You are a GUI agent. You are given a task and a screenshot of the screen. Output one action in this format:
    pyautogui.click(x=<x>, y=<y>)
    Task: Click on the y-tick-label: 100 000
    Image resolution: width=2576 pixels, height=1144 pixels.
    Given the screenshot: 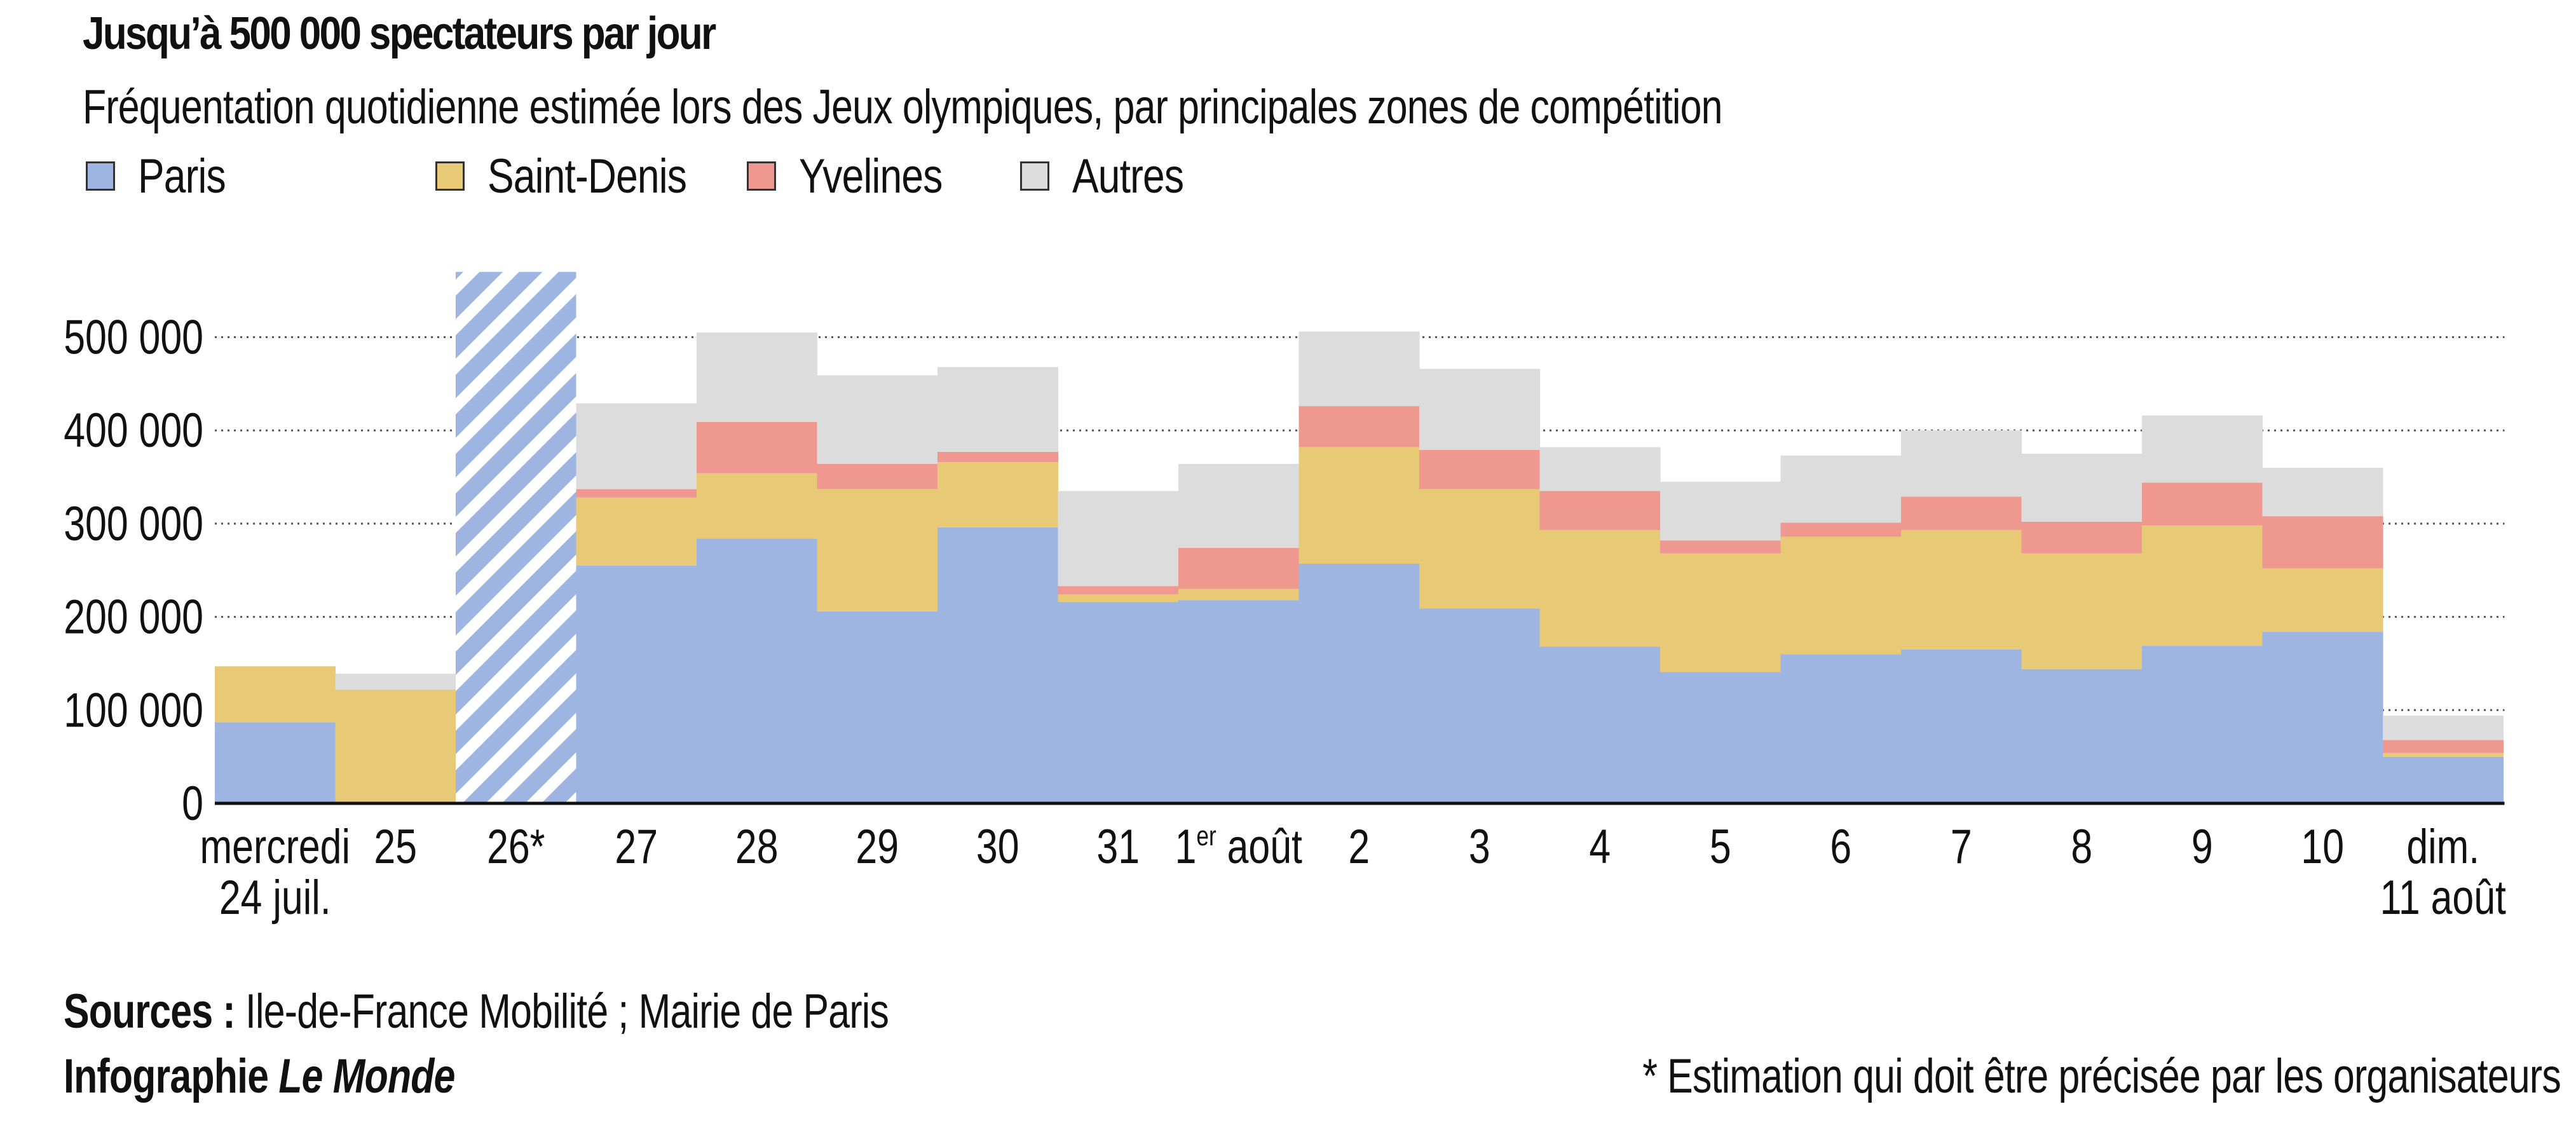 What is the action you would take?
    pyautogui.click(x=133, y=710)
    